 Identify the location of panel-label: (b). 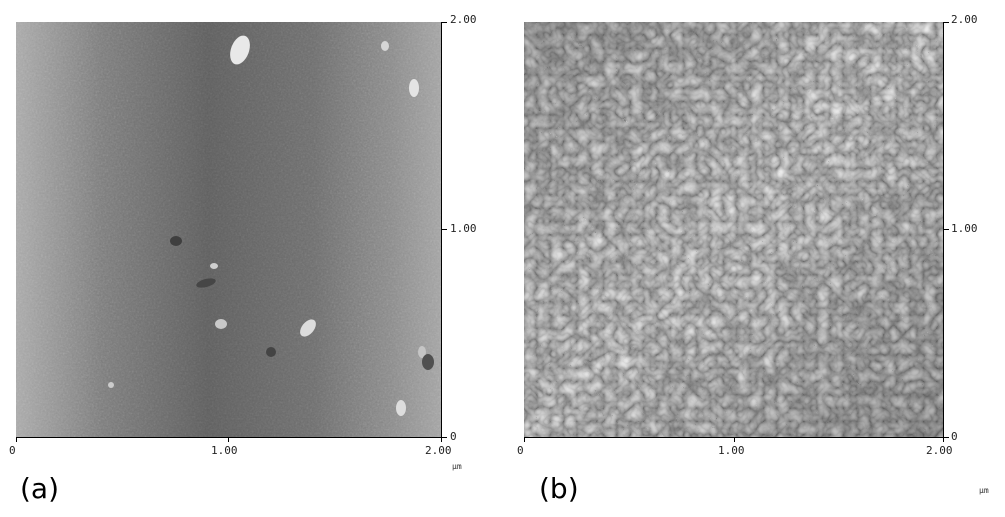
(559, 488).